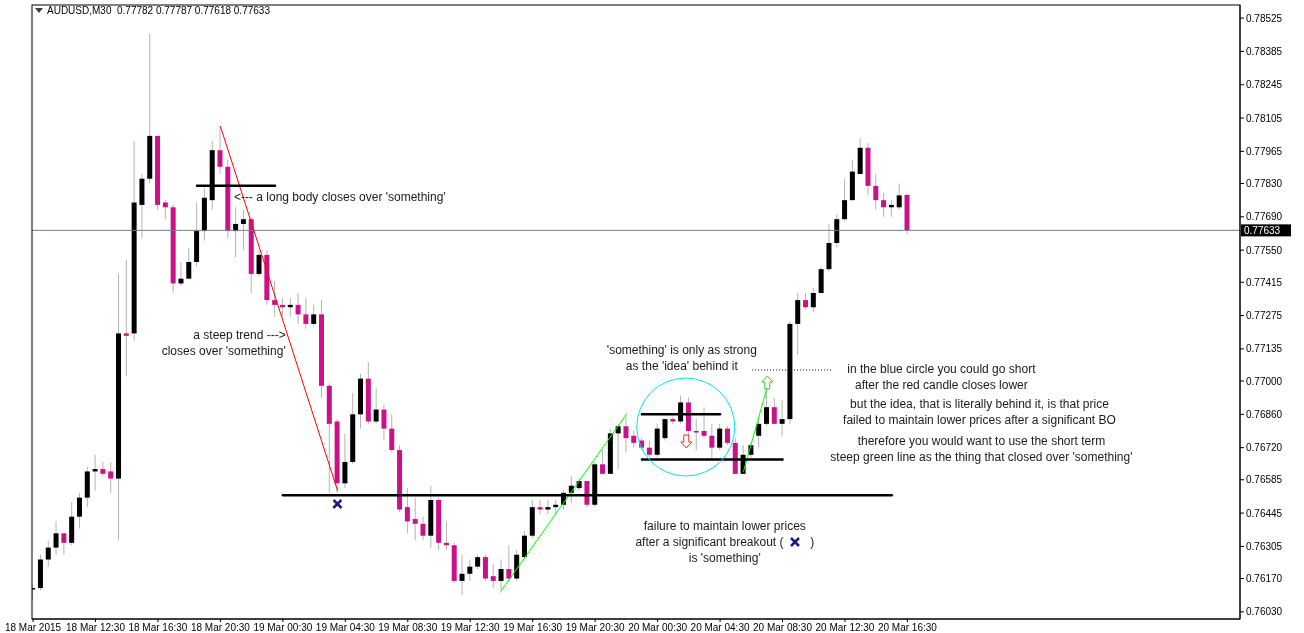 The height and width of the screenshot is (633, 1304). Describe the element at coordinates (1264, 282) in the screenshot. I see `y-tick-label: 0.77415` at that location.